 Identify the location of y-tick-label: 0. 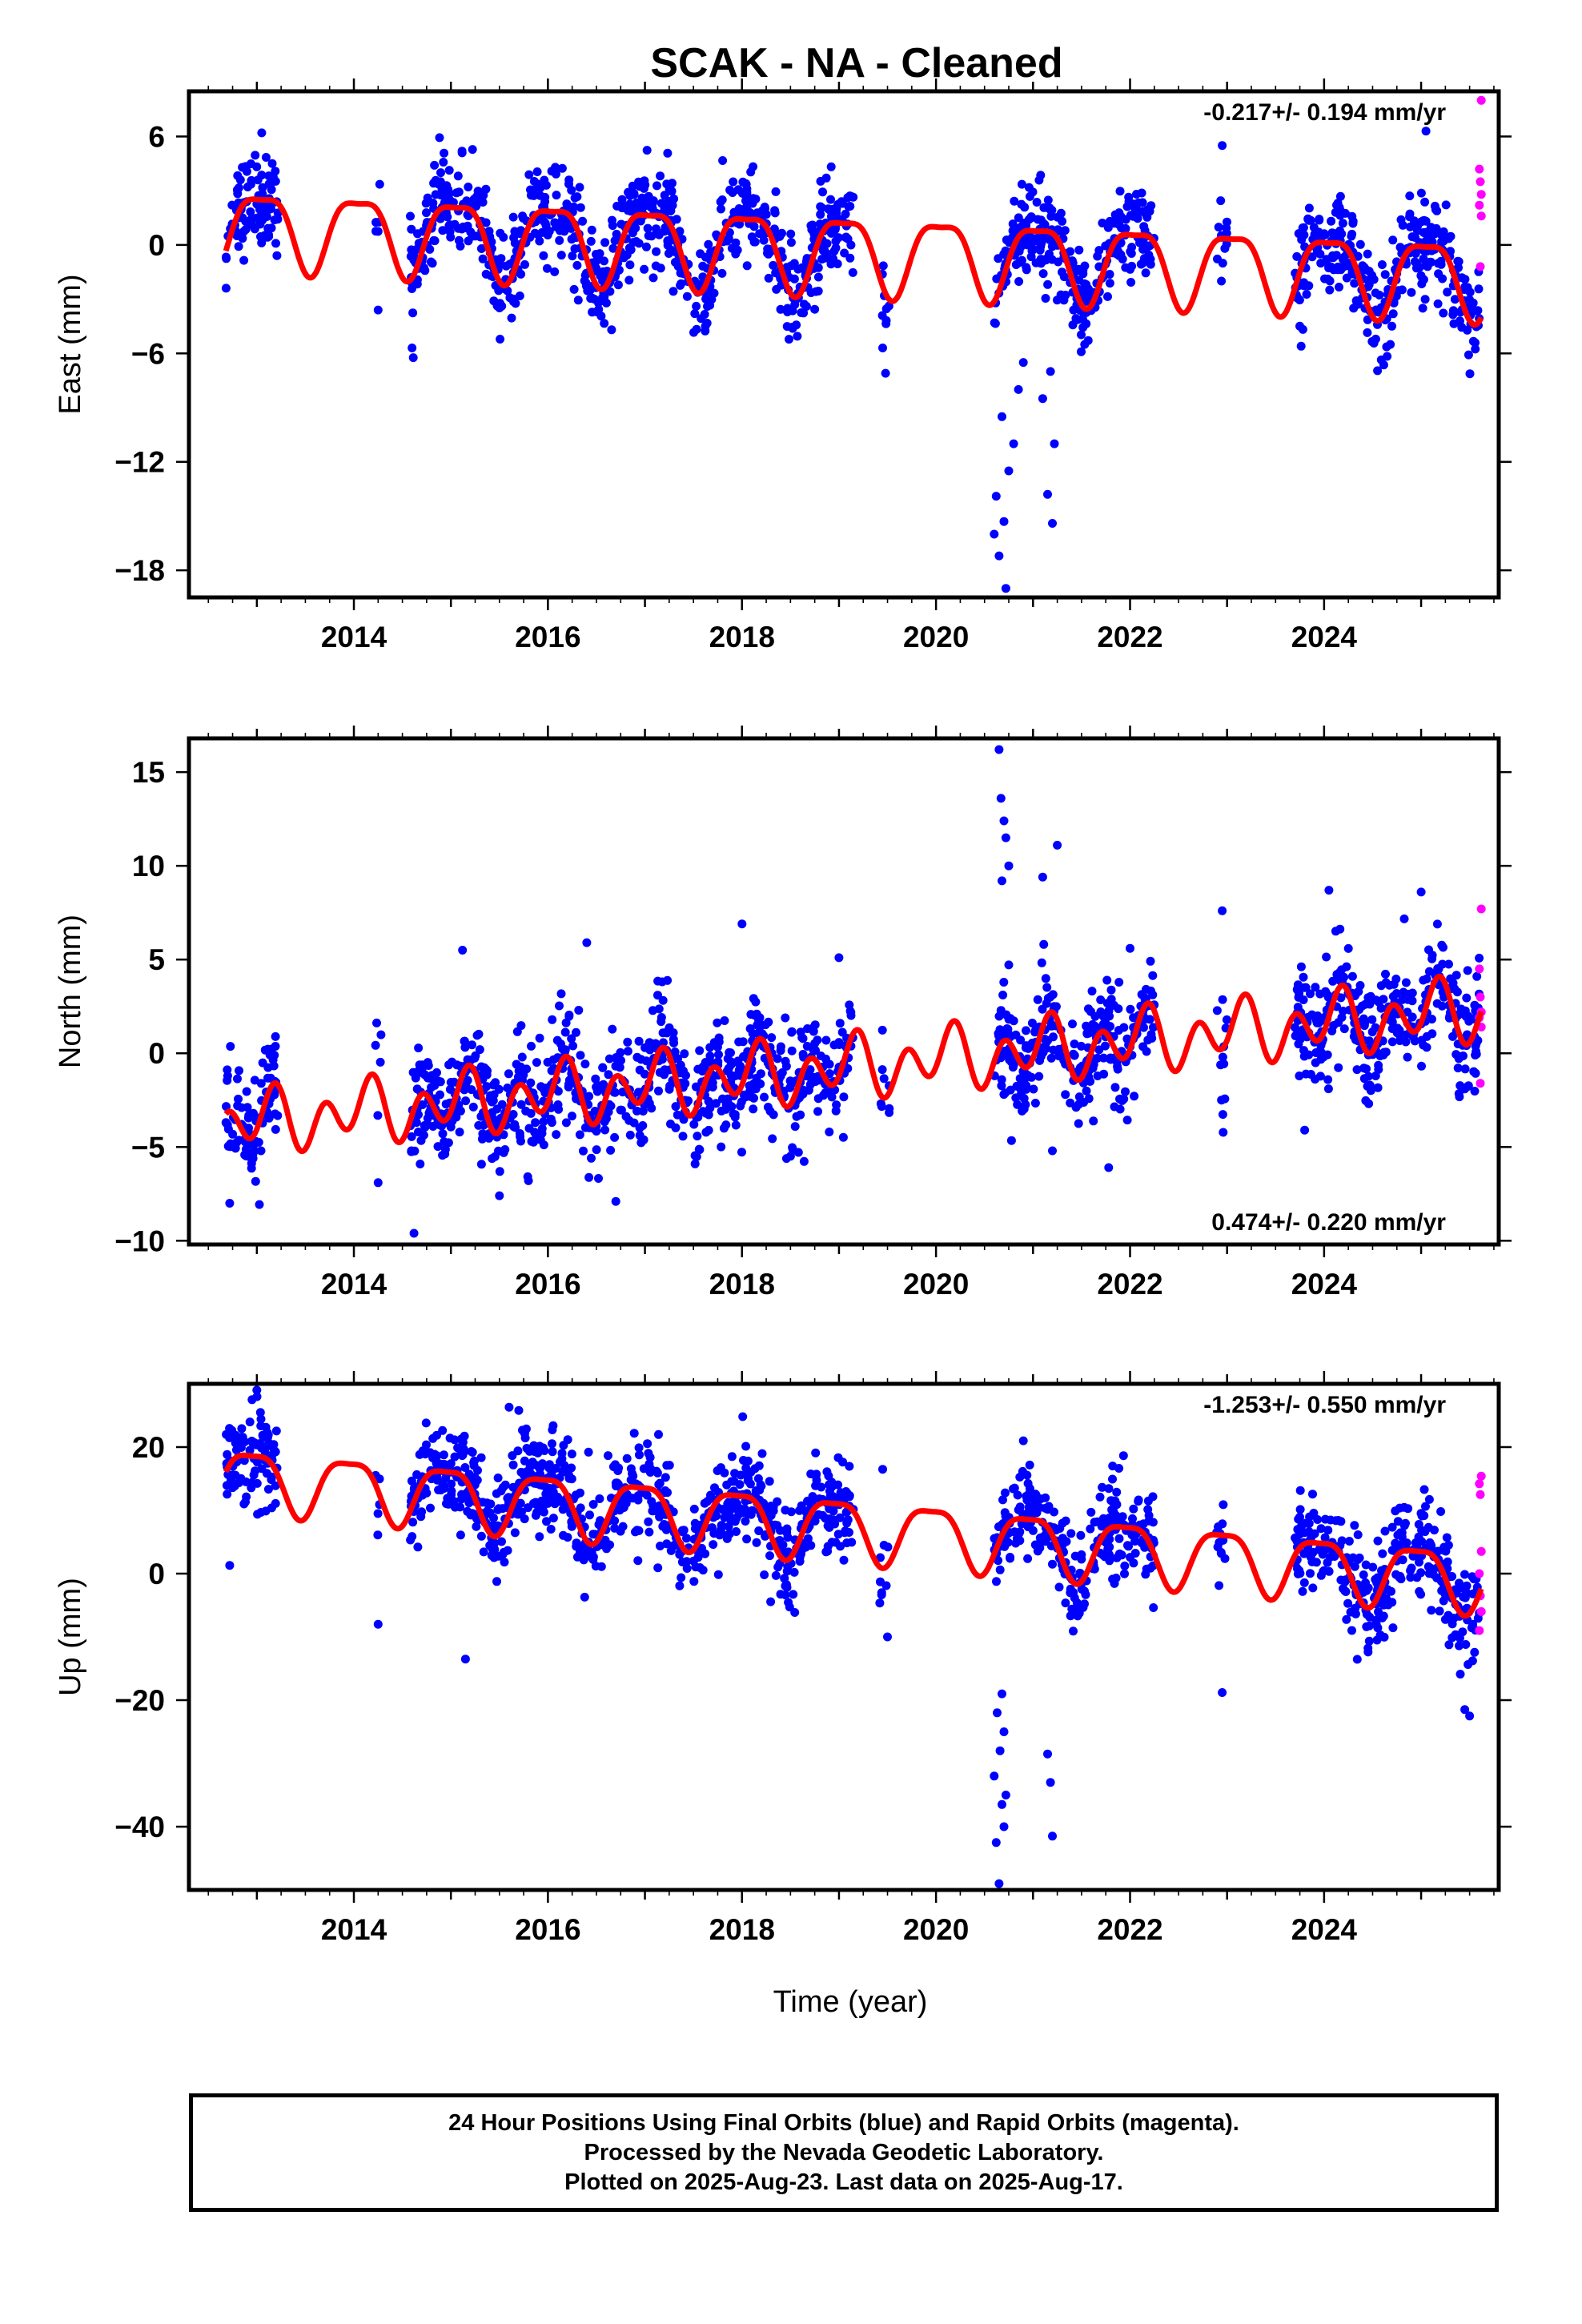
(156, 1574).